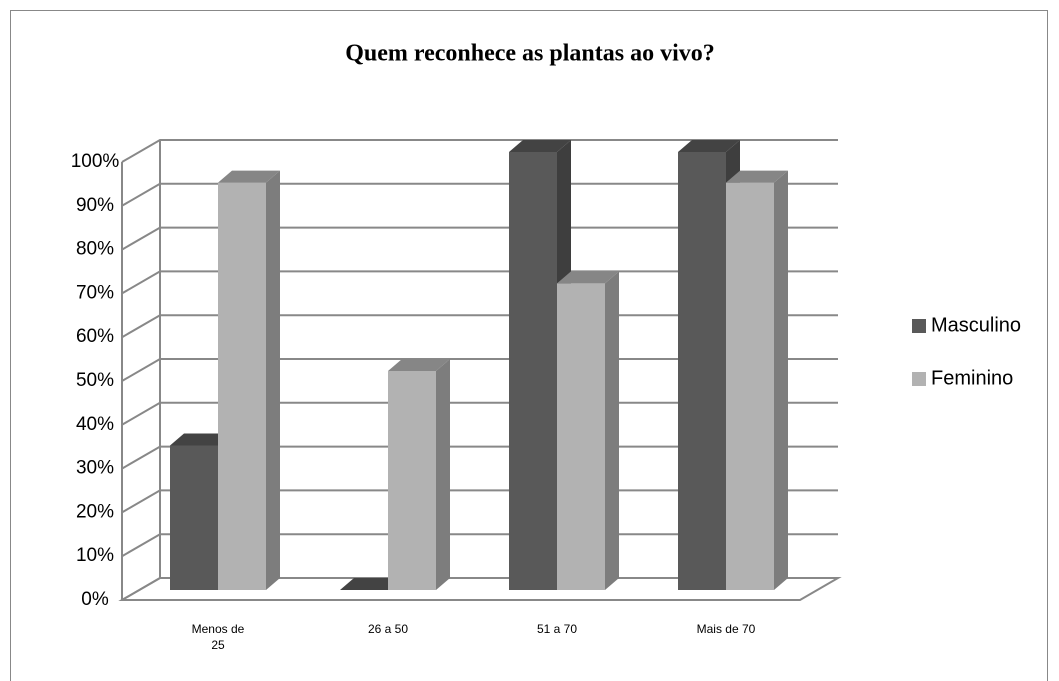 Image resolution: width=1059 pixels, height=681 pixels. Describe the element at coordinates (95, 336) in the screenshot. I see `y-tick-label: 60%` at that location.